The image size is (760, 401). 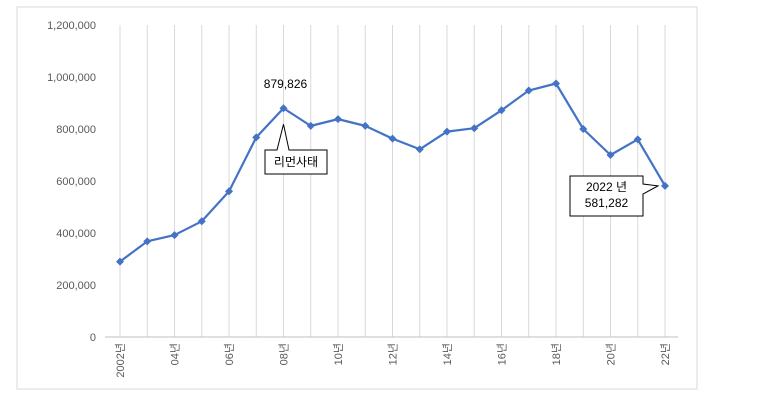 I want to click on peak-value-label: 879,826, so click(x=286, y=84).